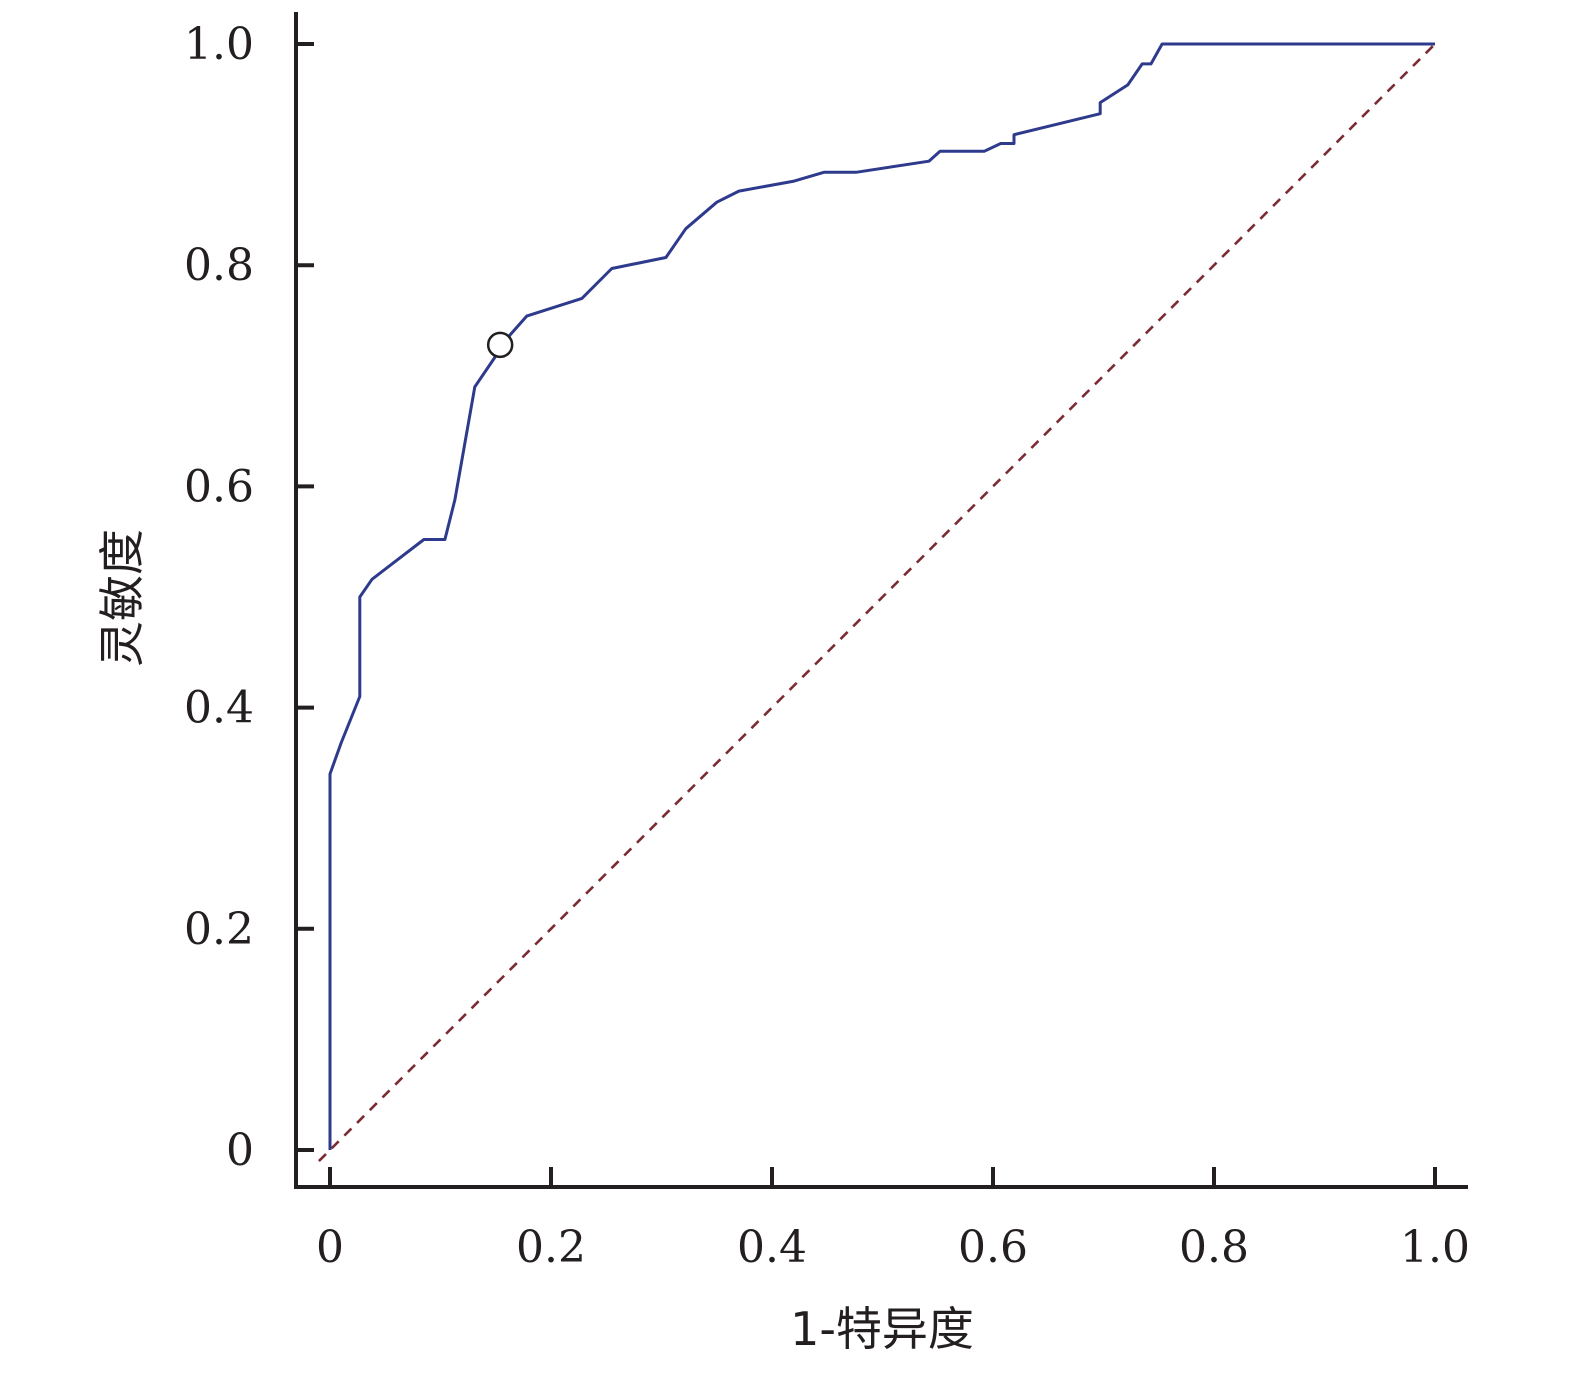 The image size is (1575, 1378). Describe the element at coordinates (1214, 1247) in the screenshot. I see `x-tick-label: 0.8` at that location.